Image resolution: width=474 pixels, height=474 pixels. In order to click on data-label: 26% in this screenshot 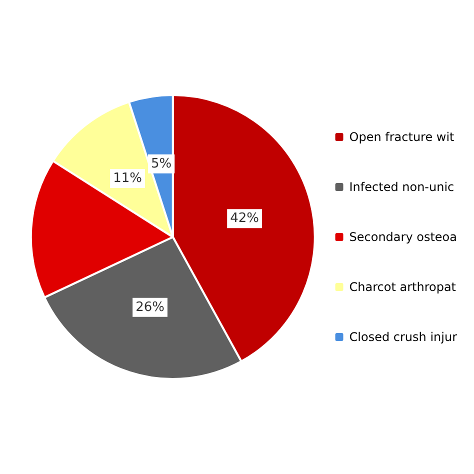, I will do `click(150, 307)`.